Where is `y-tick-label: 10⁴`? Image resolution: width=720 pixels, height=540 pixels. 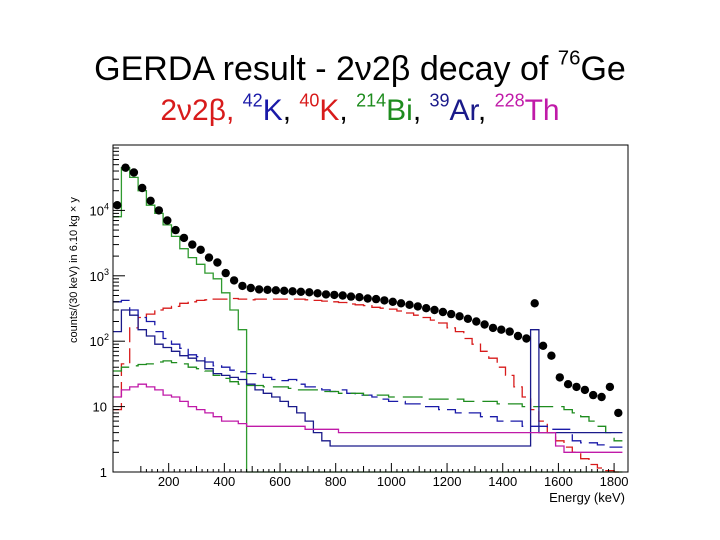
y-tick-label: 10⁴ is located at coordinates (99, 209).